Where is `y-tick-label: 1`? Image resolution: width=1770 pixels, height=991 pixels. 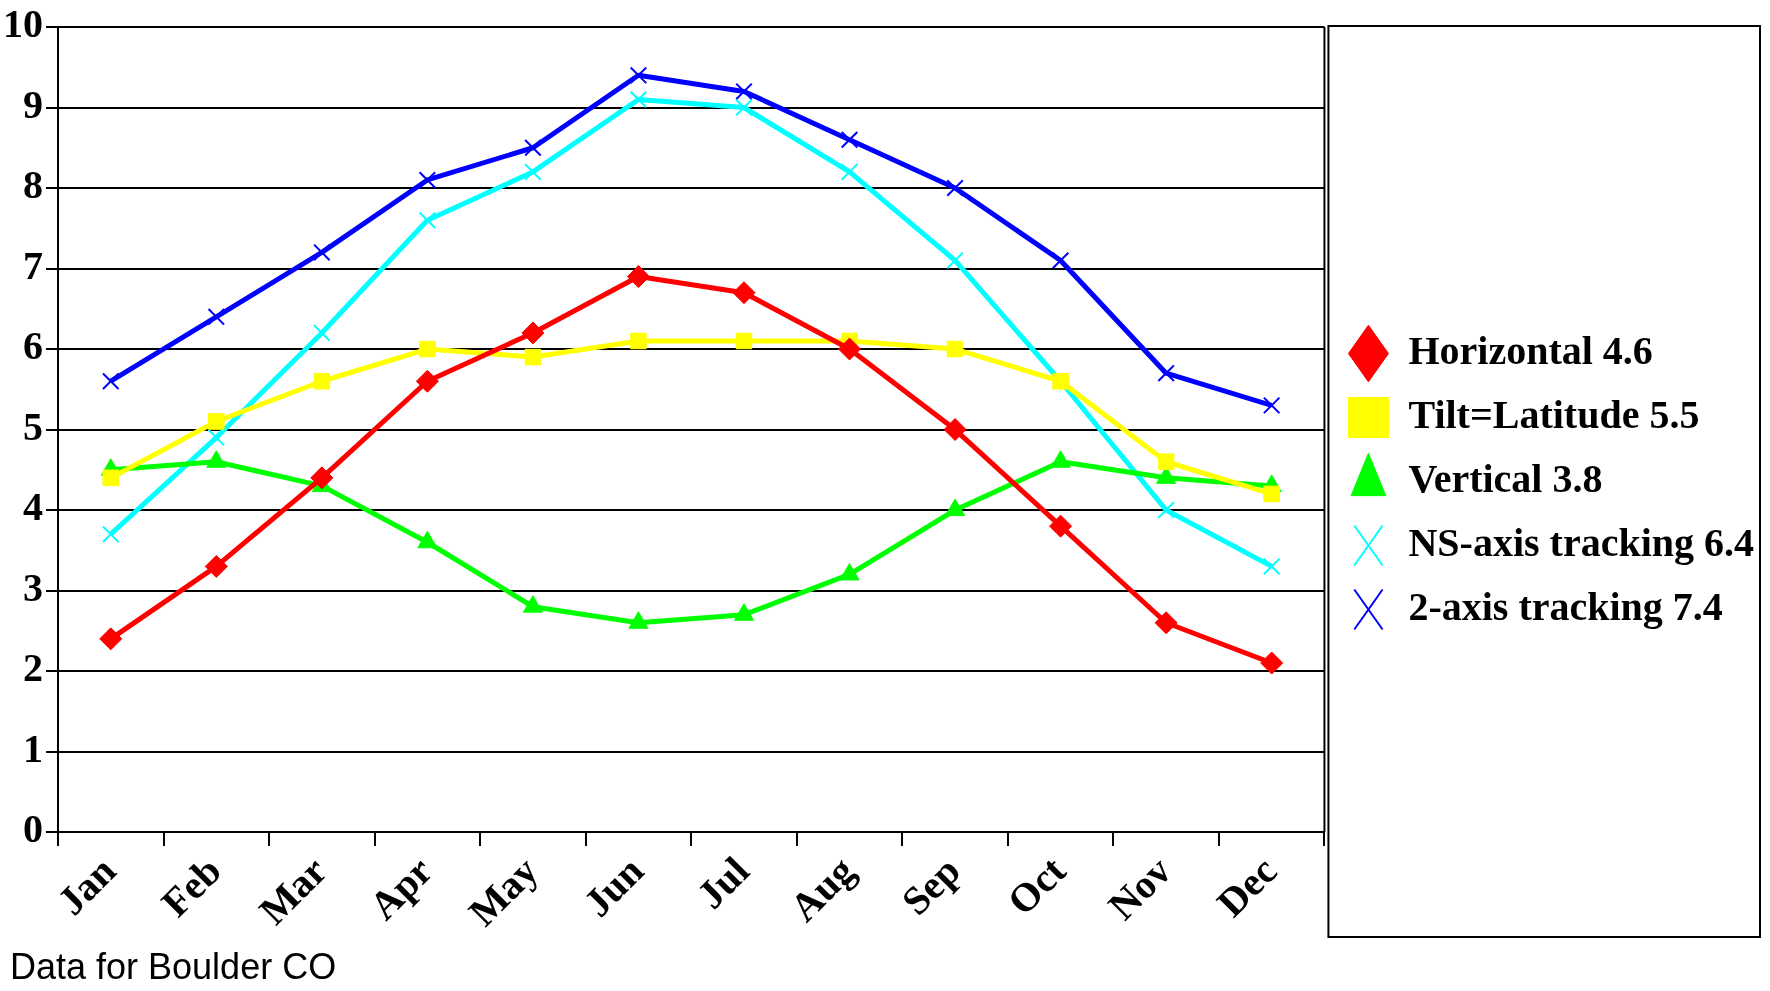
y-tick-label: 1 is located at coordinates (33, 748).